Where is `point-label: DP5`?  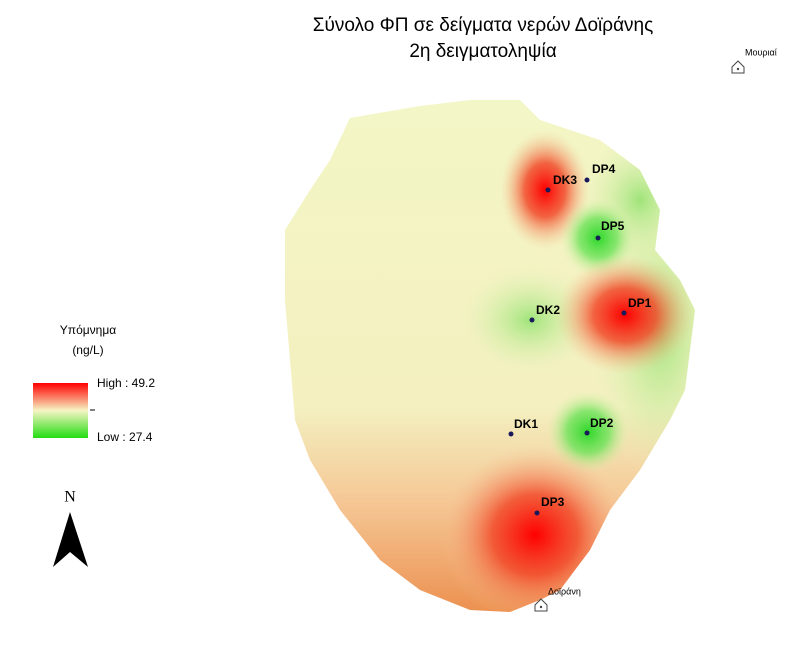
point-label: DP5 is located at coordinates (613, 226).